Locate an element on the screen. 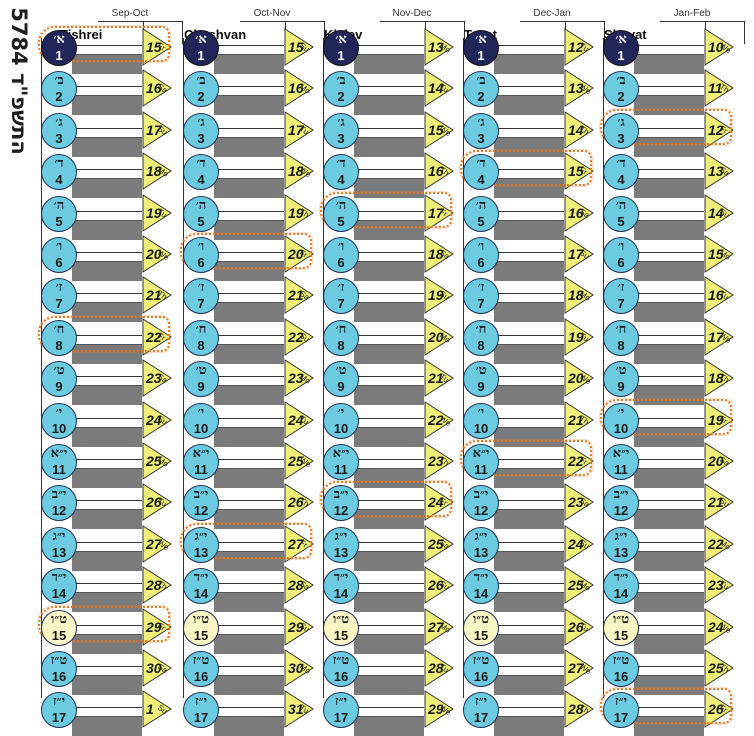 The width and height of the screenshot is (754, 736). date-marker: 13 Sa is located at coordinates (719, 171).